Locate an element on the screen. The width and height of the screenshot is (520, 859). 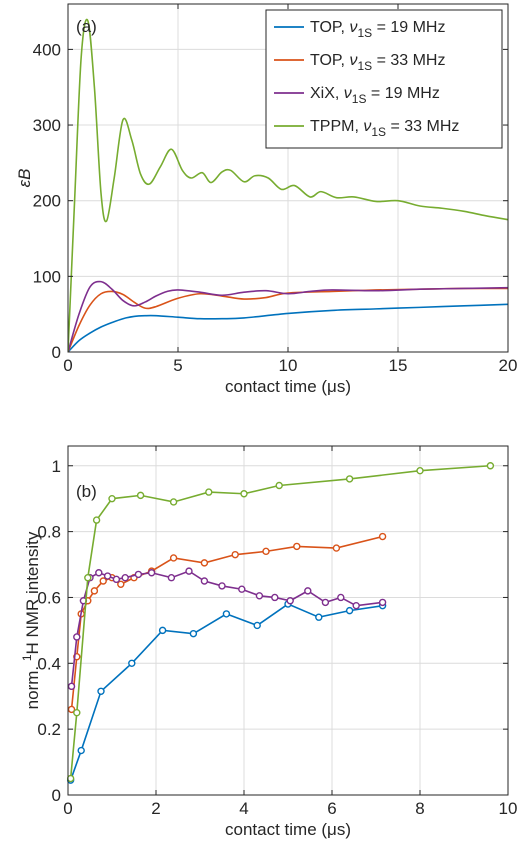
y-tick-label: 1 is located at coordinates (56, 466).